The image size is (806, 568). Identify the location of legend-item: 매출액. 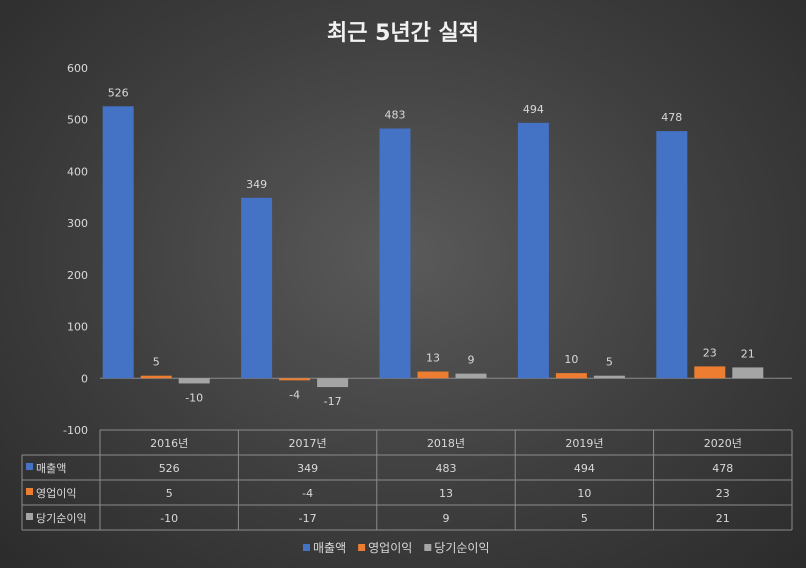
(329, 548).